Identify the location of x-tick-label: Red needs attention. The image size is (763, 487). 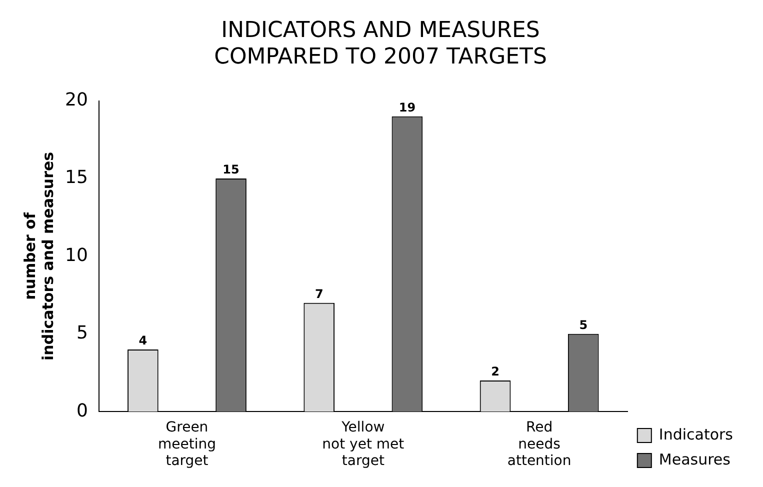
(539, 445).